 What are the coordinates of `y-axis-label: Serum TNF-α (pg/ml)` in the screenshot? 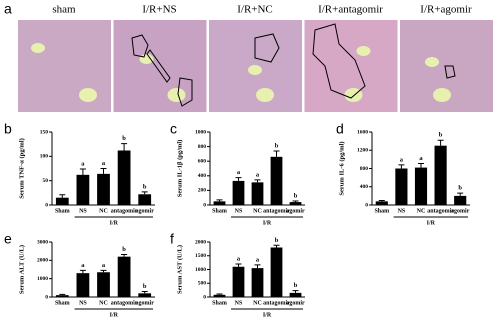 It's located at (21, 168).